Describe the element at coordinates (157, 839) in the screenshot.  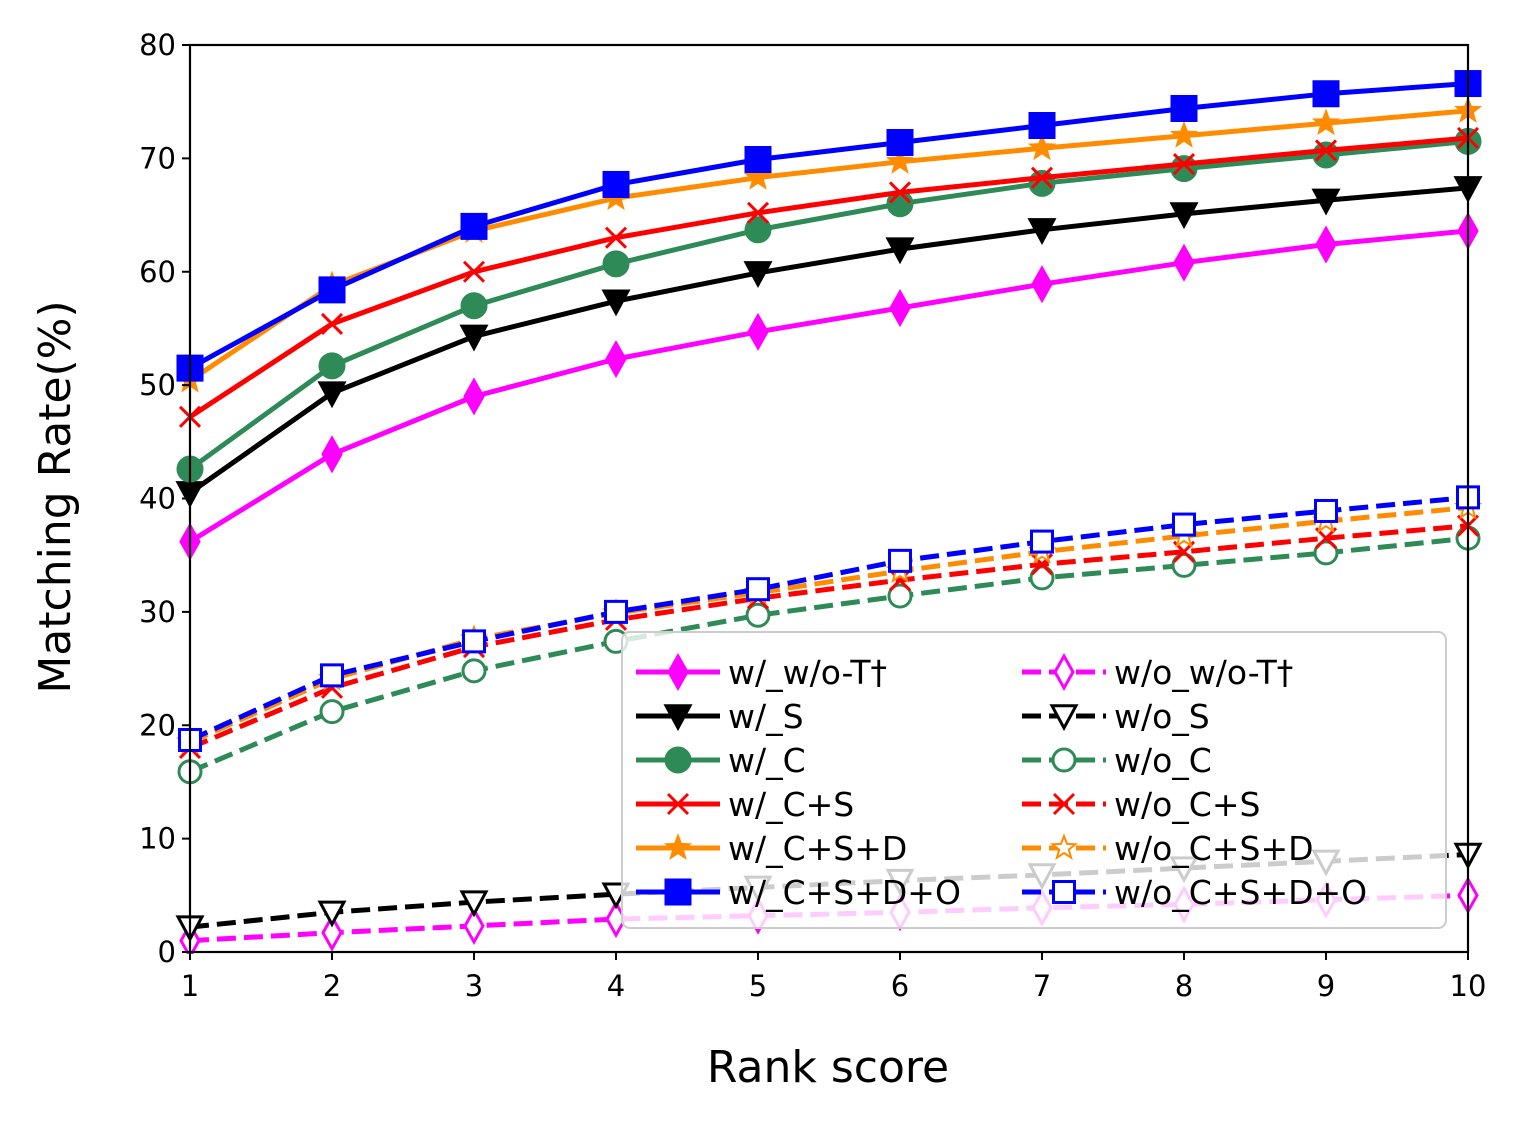
I see `y-tick-label: 10` at that location.